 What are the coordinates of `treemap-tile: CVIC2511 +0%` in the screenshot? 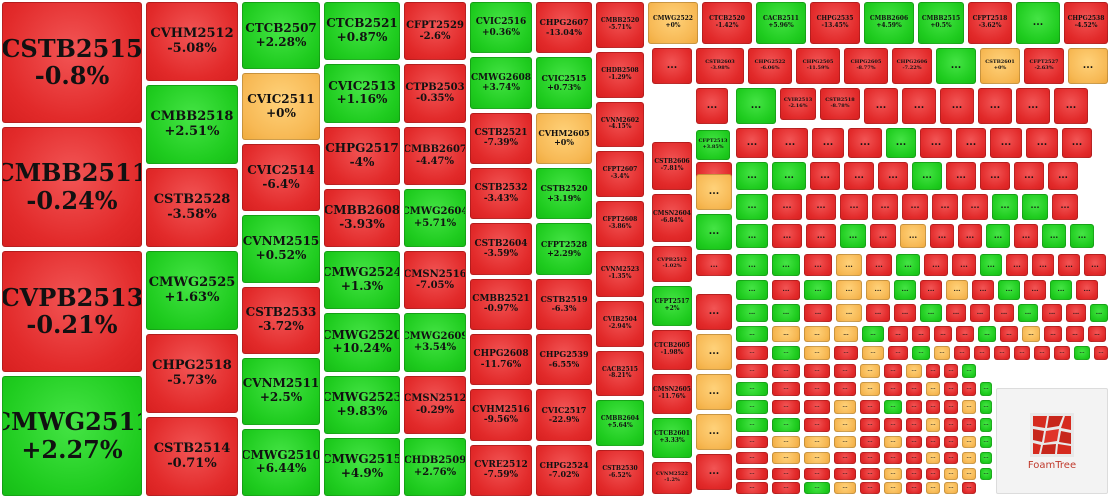 It's located at (281, 107).